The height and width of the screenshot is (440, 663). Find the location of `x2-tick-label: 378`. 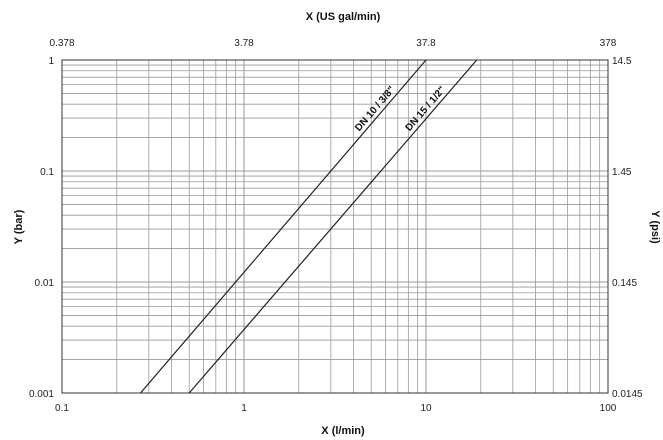

x2-tick-label: 378 is located at coordinates (608, 43).